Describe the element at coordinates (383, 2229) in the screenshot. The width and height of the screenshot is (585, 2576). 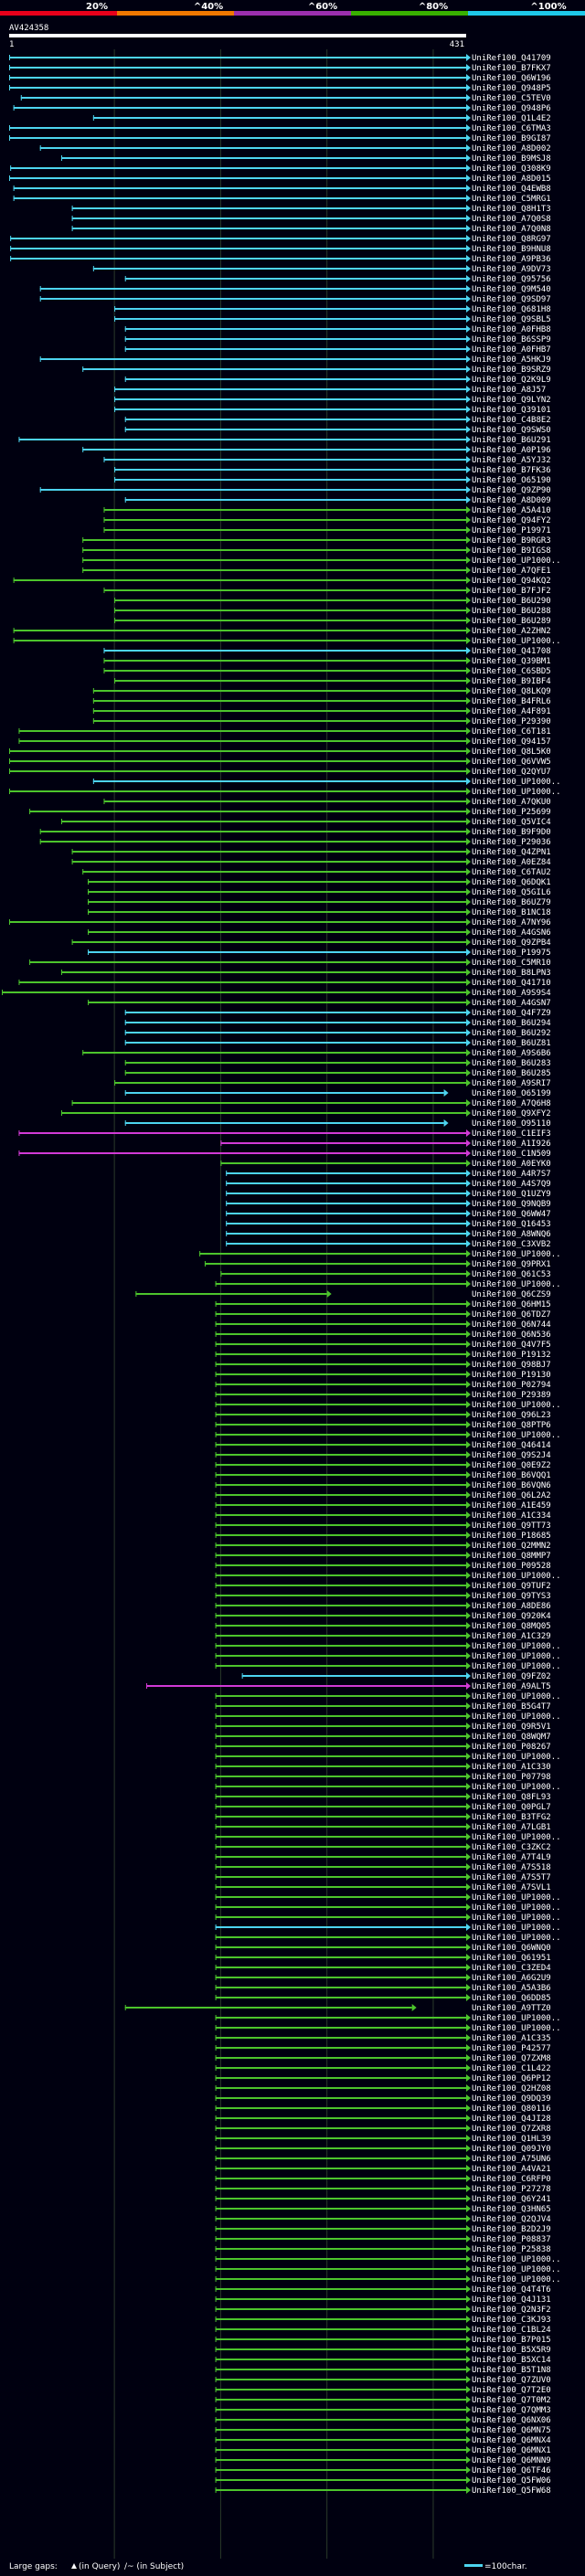
I see `hit-row: UniRef100_B2D2J9` at that location.